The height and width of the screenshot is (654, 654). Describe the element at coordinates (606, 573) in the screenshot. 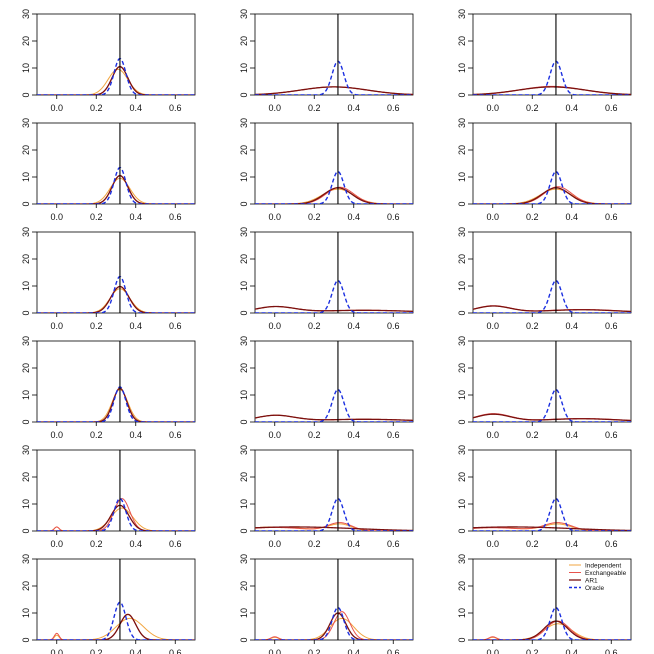

I see `legend-label: Exchangeable` at that location.